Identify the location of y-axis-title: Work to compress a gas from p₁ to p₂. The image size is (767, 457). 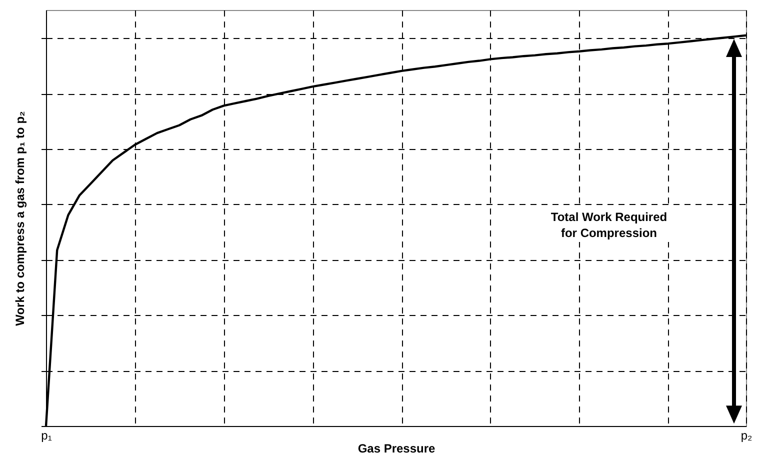
(20, 218).